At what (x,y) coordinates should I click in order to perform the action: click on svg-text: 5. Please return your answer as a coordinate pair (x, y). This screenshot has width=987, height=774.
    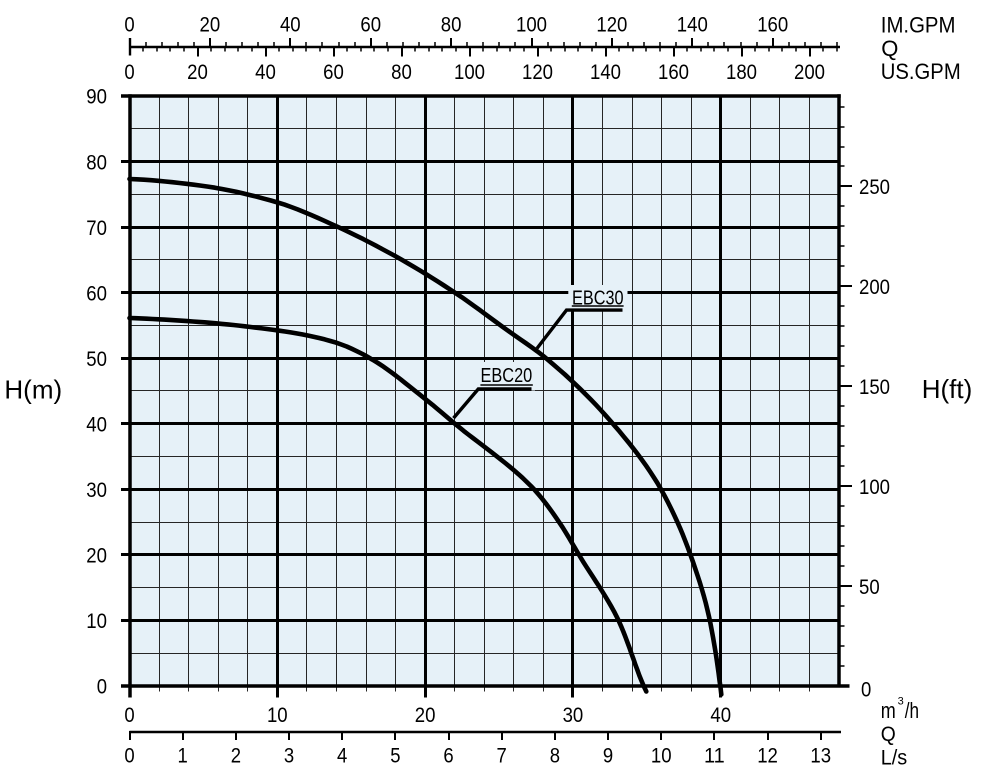
    Looking at the image, I should click on (395, 756).